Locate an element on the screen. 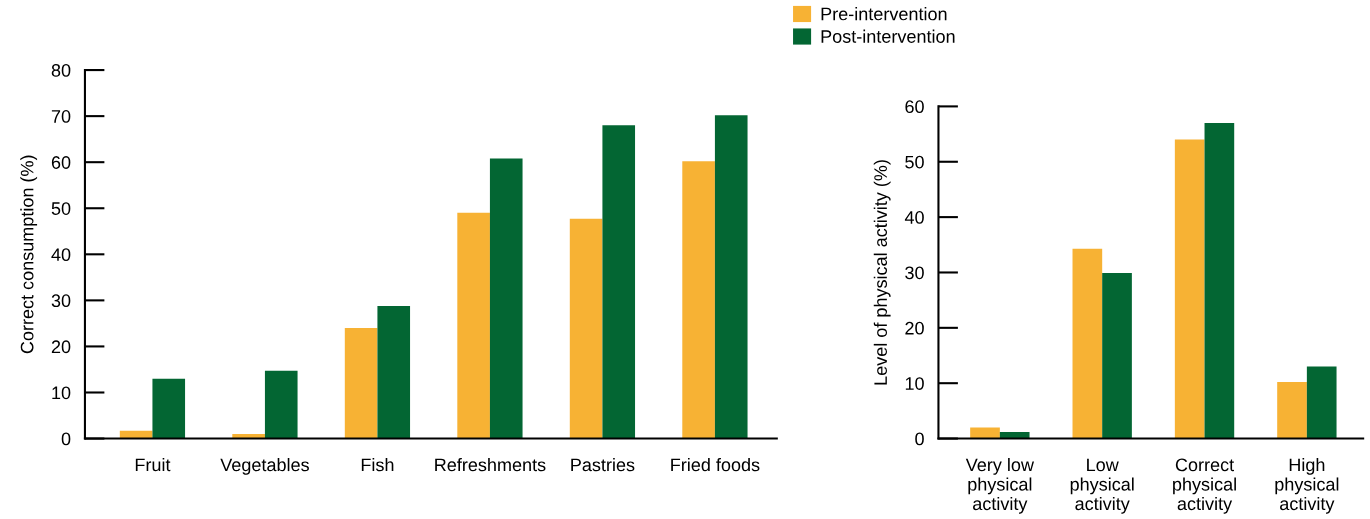 This screenshot has height=519, width=1370. x-tick-label: Fish is located at coordinates (377, 465).